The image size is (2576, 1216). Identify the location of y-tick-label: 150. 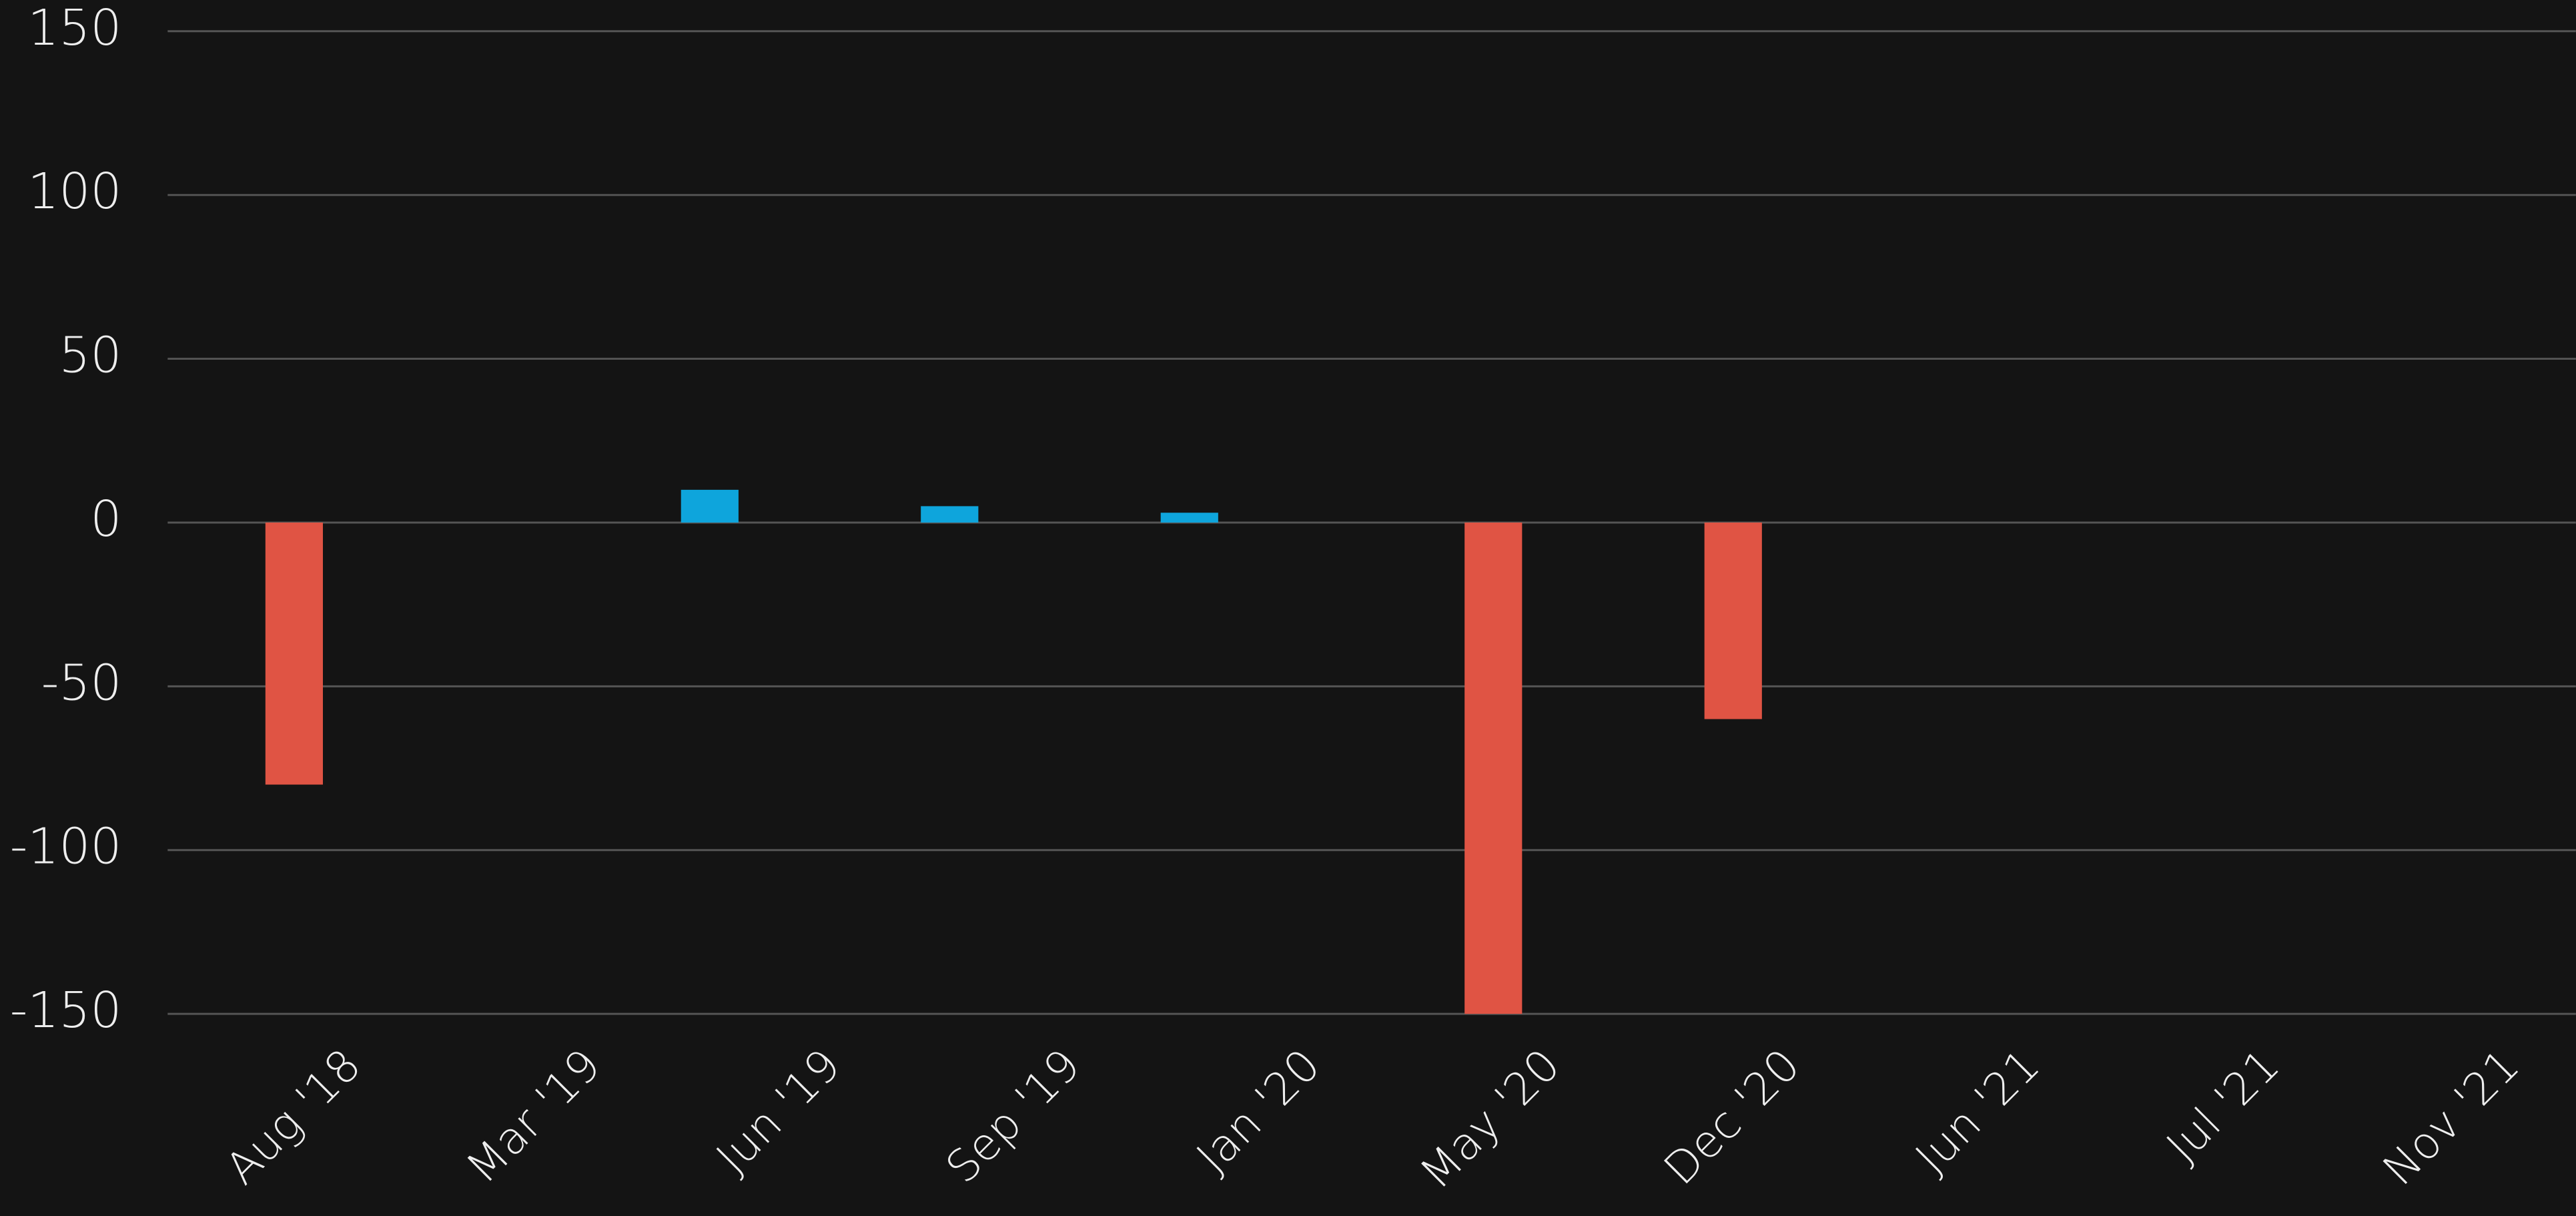
(74, 28).